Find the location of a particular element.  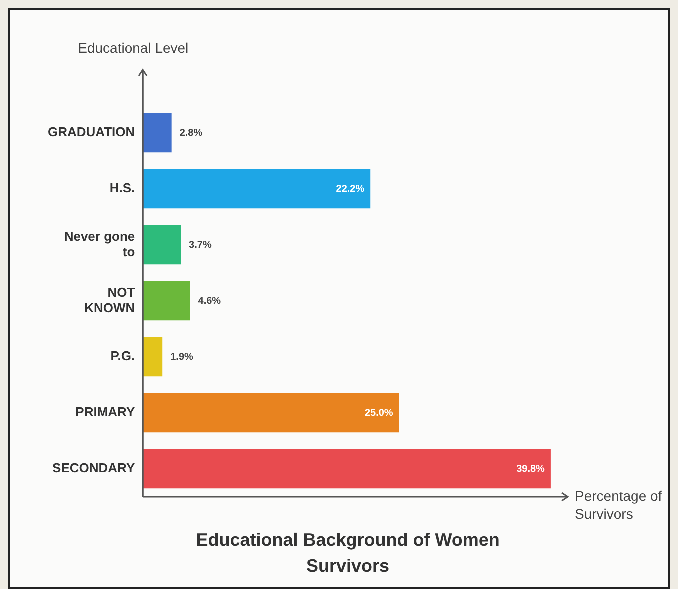

data-label: 3.7% is located at coordinates (200, 245).